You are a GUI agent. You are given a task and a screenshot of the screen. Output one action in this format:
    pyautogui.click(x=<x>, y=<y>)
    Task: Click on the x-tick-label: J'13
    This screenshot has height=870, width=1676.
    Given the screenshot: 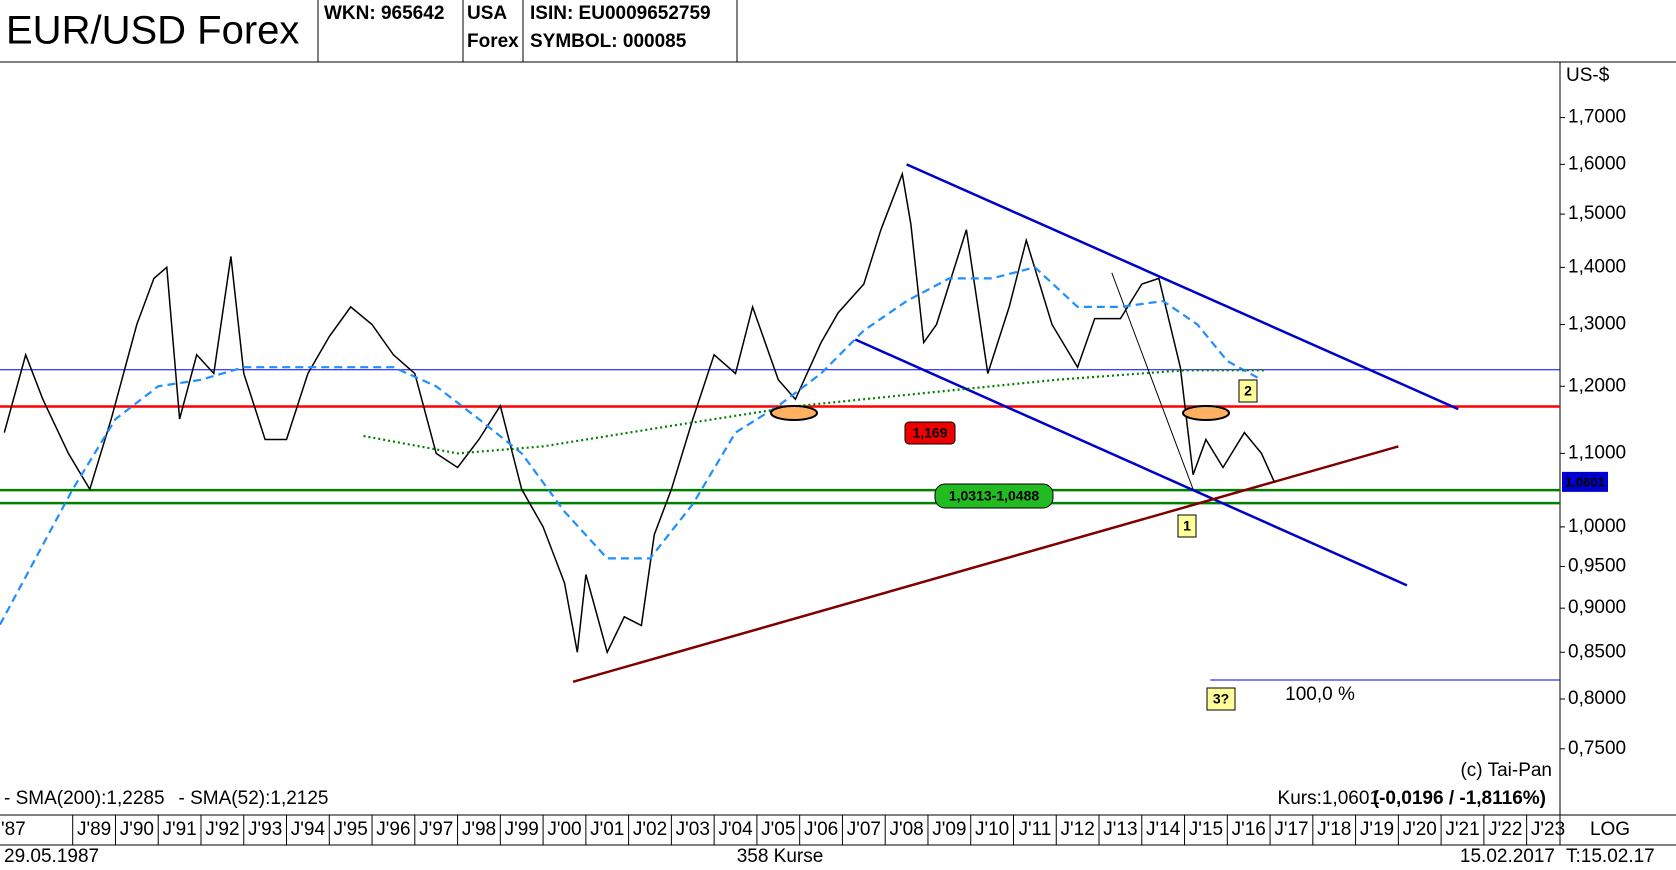 What is the action you would take?
    pyautogui.click(x=1120, y=829)
    